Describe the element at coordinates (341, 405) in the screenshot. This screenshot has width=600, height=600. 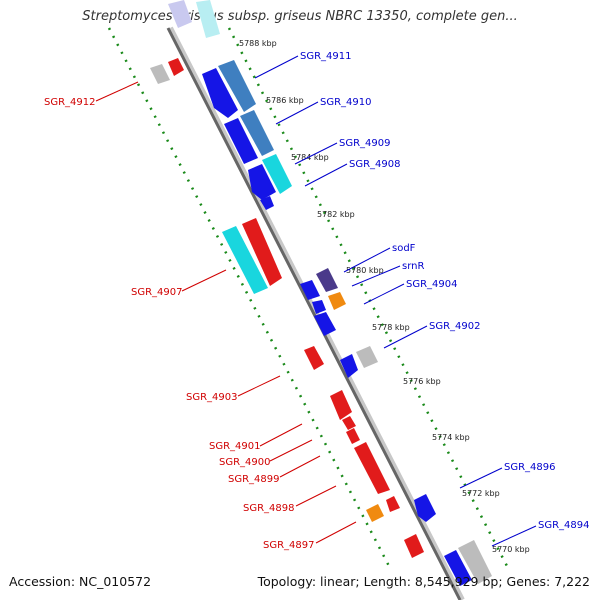
I see `gene-sgr4901` at that location.